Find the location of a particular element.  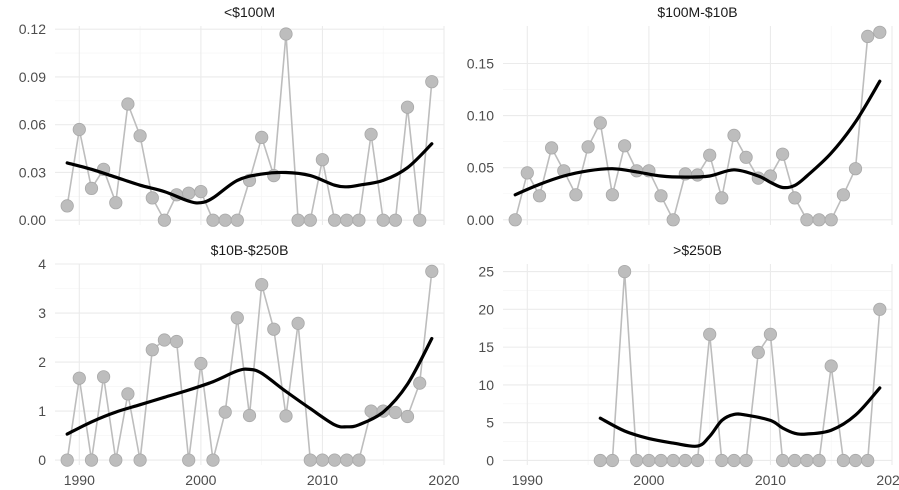

facet-title: $100M-$10B is located at coordinates (697, 12).